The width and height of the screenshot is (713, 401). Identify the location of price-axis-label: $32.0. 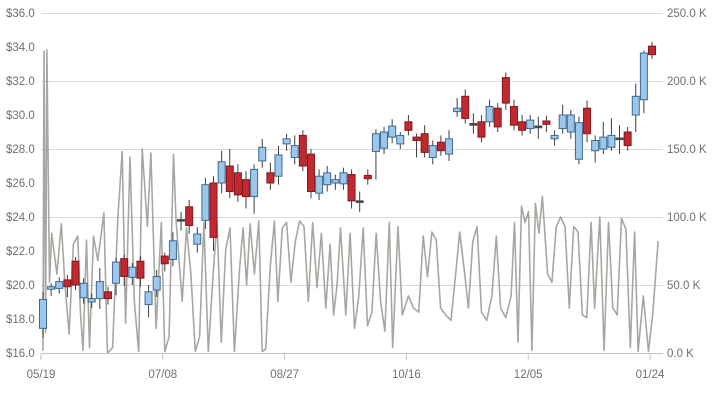
(20, 82).